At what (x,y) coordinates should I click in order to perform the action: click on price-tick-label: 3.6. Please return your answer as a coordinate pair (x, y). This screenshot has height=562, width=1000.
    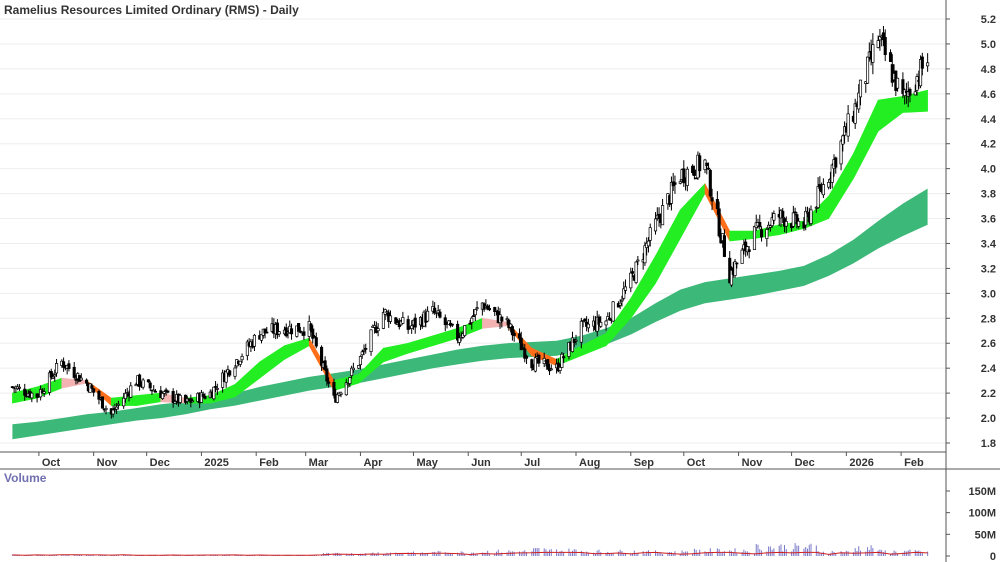
    Looking at the image, I should click on (988, 220).